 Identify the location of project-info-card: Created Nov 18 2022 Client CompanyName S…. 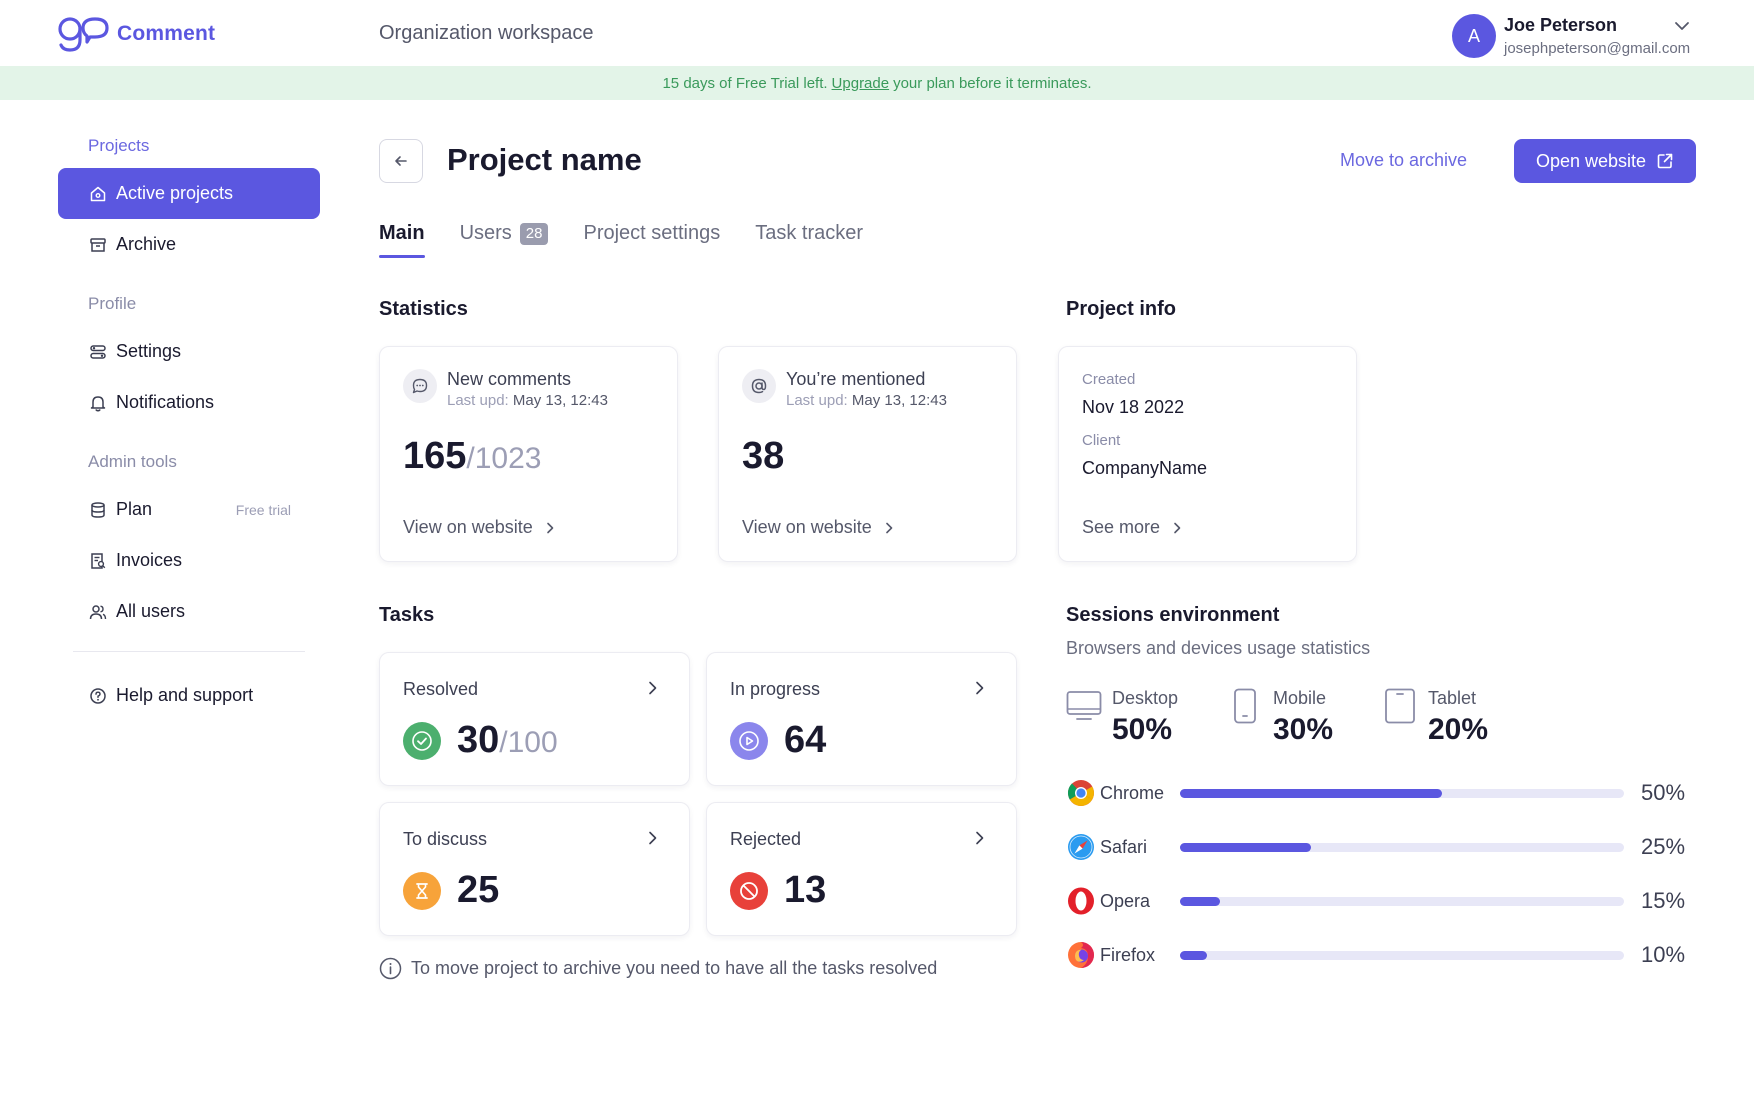
(1207, 454).